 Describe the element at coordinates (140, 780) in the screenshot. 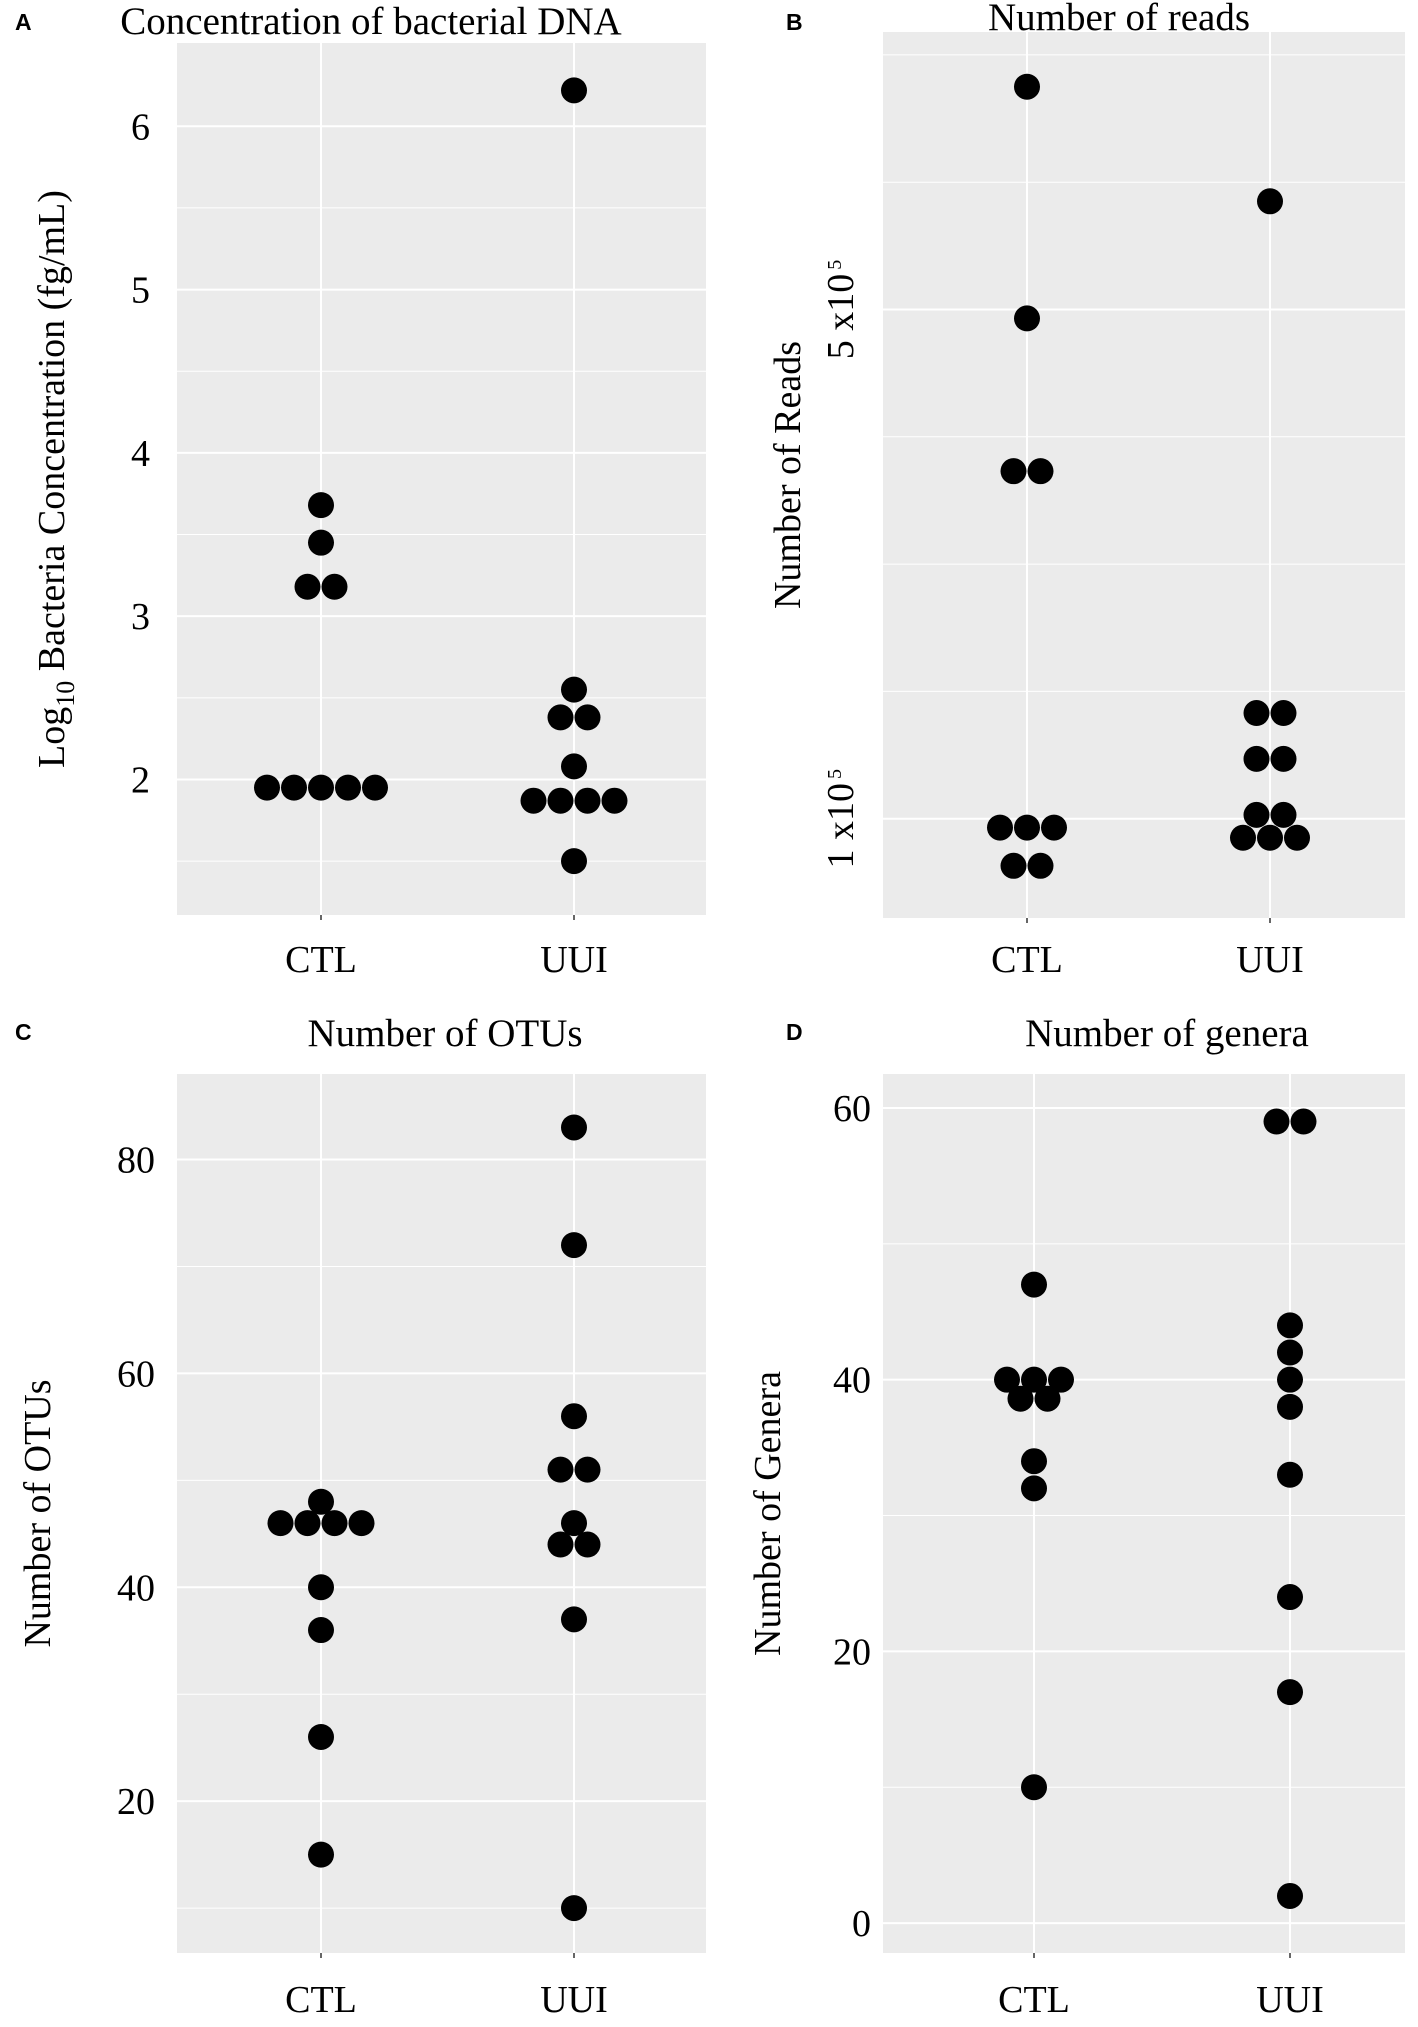

I see `y-tick-label: 2` at that location.